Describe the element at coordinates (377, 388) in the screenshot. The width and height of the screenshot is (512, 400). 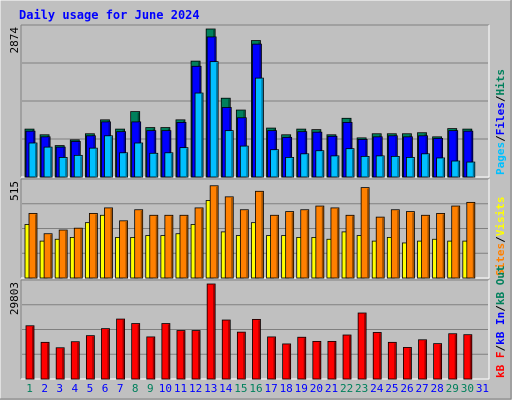
I see `day-label-24: 24` at that location.